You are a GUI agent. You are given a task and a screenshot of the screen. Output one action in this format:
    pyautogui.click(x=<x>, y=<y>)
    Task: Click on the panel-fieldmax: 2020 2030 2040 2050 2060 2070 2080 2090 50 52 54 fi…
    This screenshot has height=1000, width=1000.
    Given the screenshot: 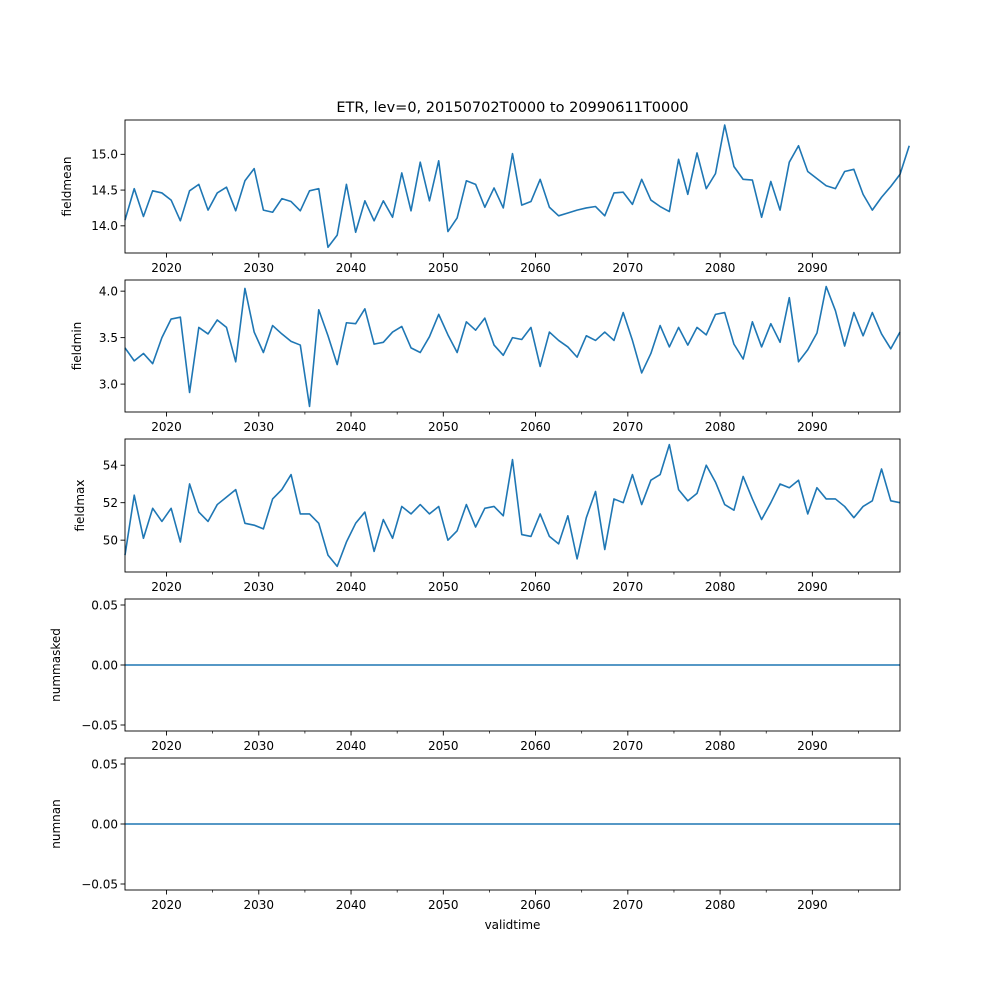 What is the action you would take?
    pyautogui.click(x=487, y=516)
    